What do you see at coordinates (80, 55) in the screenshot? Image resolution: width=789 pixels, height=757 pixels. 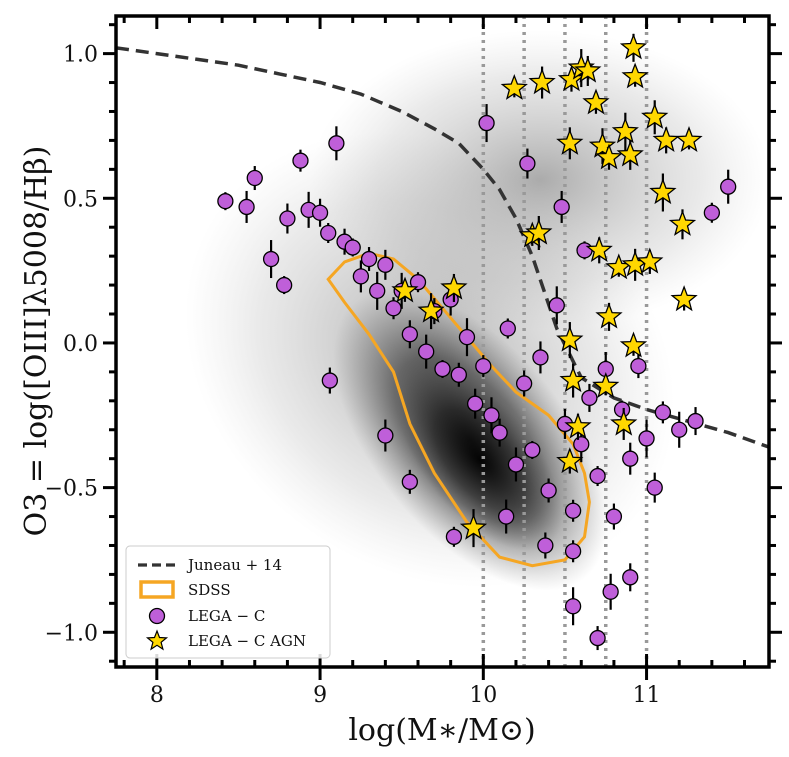 I see `y-tick-label: 1.0` at bounding box center [80, 55].